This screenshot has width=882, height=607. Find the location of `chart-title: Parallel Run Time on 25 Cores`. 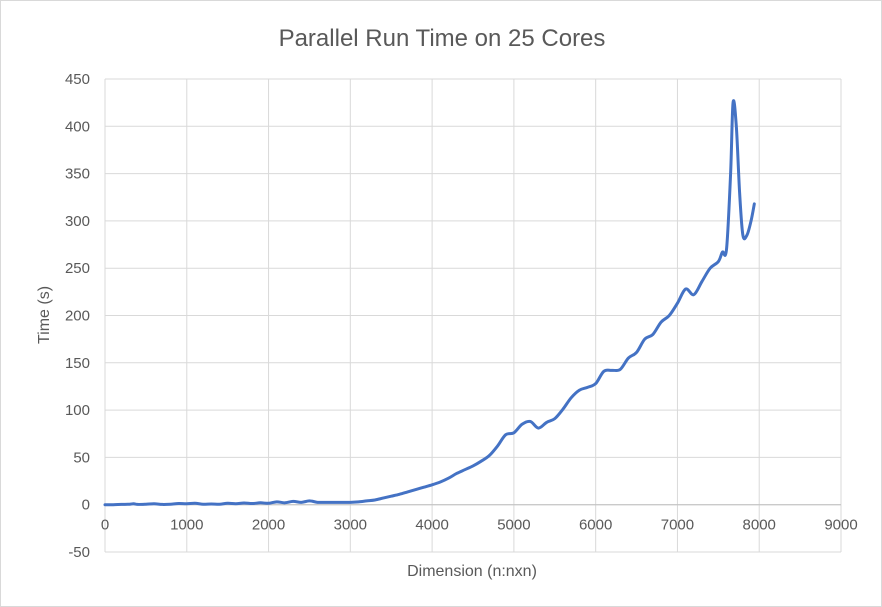

chart-title: Parallel Run Time on 25 Cores is located at coordinates (442, 38).